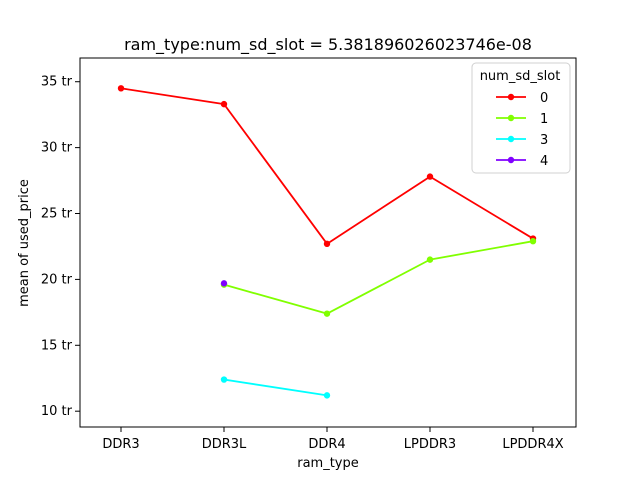 The image size is (640, 480). I want to click on legend-label-3: 3, so click(544, 140).